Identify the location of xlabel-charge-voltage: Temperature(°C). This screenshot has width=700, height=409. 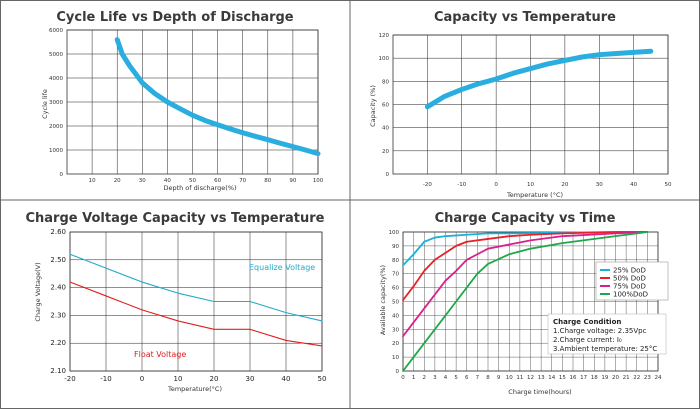
(194, 389).